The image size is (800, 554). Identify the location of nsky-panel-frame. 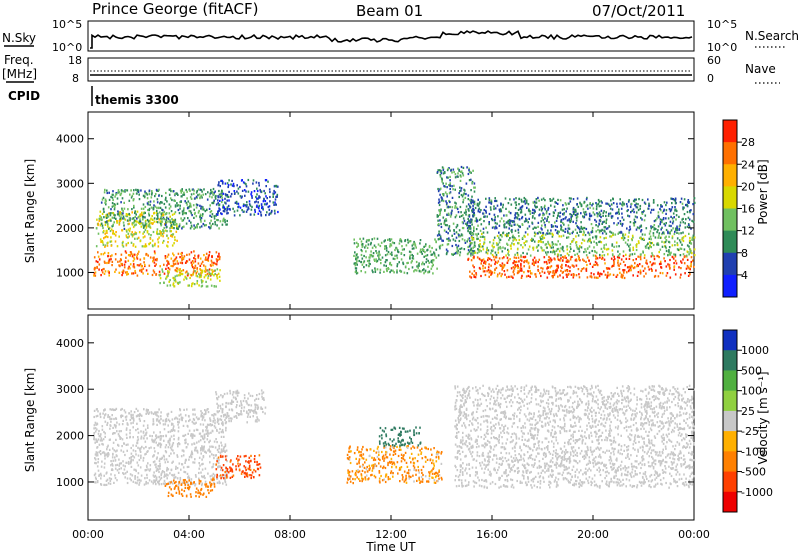
(391, 36).